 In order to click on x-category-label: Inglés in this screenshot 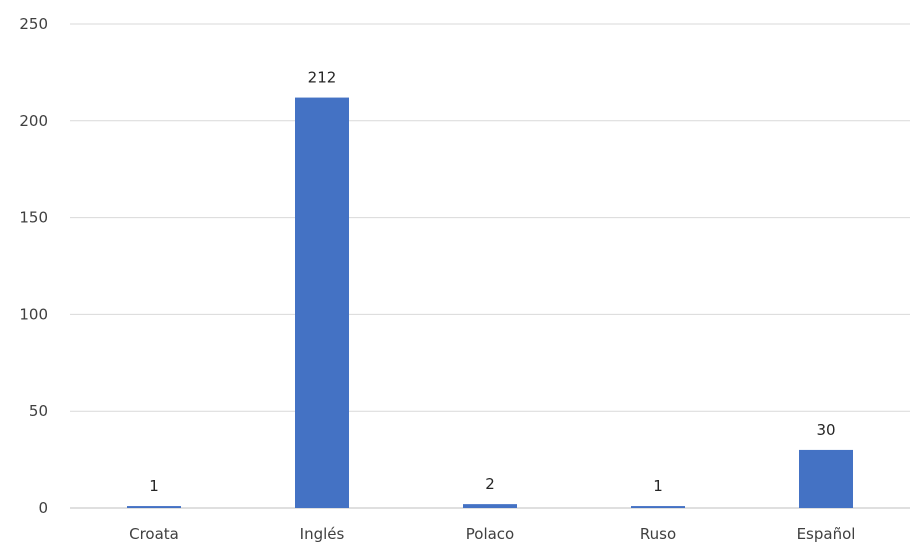, I will do `click(322, 534)`.